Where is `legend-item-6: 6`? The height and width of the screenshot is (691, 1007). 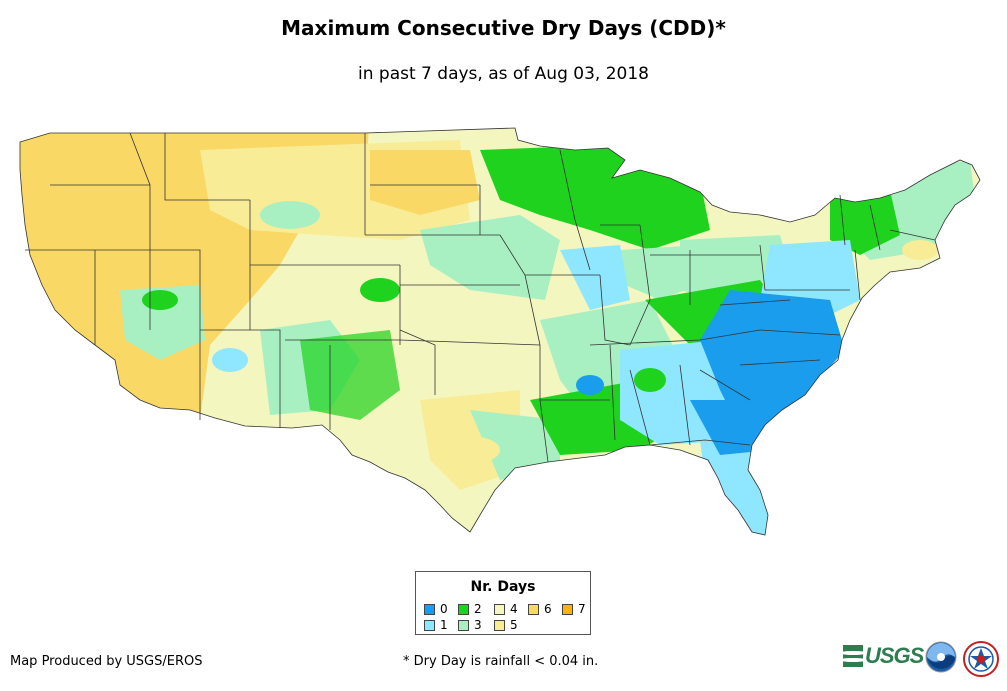 legend-item-6: 6 is located at coordinates (540, 609).